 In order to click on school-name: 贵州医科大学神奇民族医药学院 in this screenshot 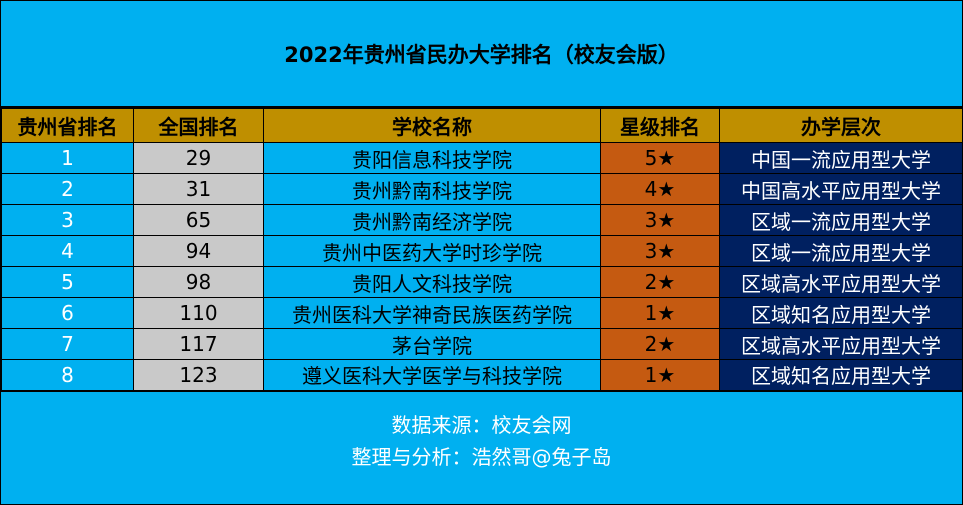, I will do `click(432, 313)`.